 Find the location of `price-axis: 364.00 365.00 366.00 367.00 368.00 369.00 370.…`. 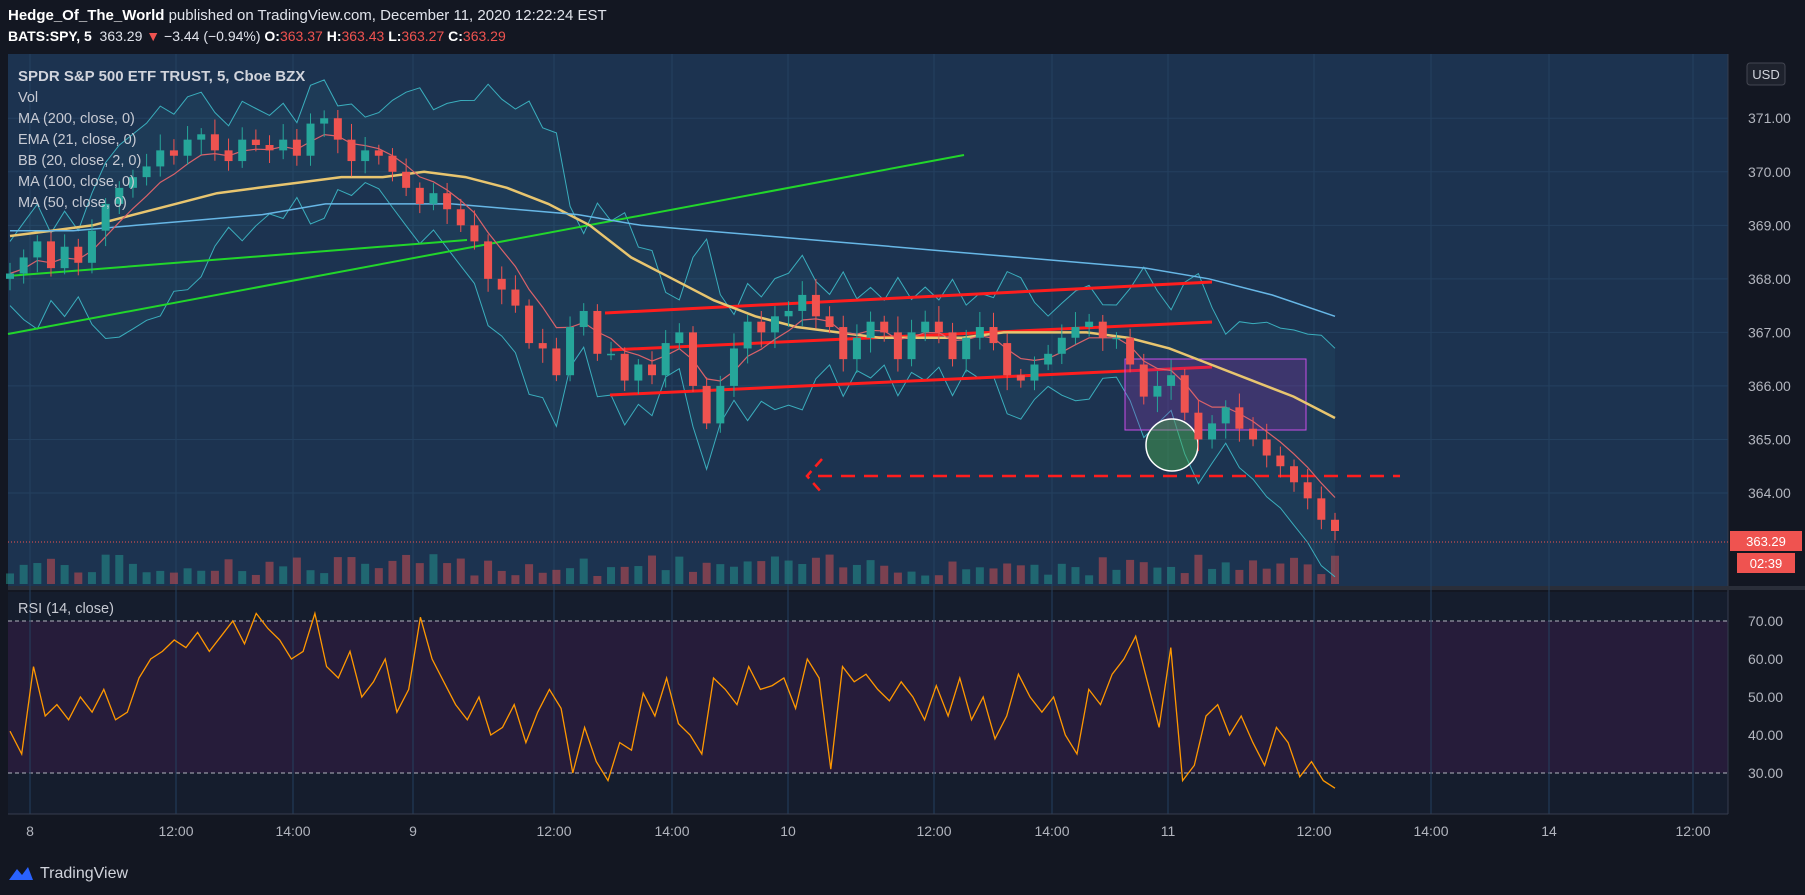

price-axis: 364.00 365.00 366.00 367.00 368.00 369.00 370.… is located at coordinates (1769, 445).